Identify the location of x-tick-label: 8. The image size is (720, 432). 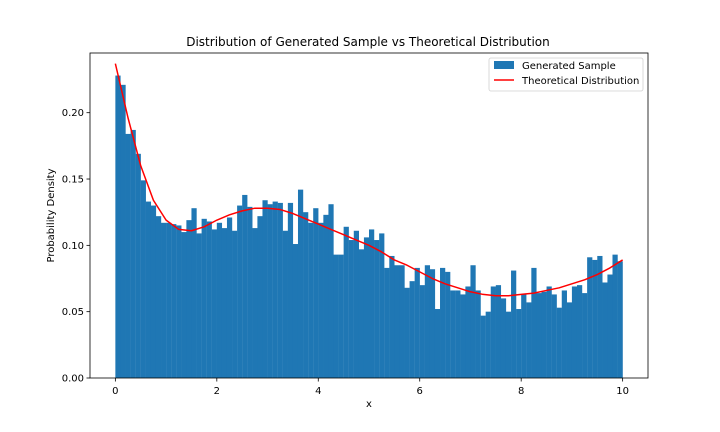
(521, 391).